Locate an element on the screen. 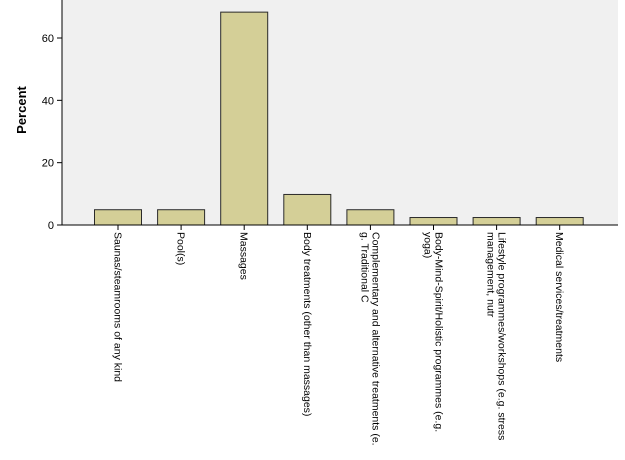 This screenshot has width=625, height=460. y-tick-label: 60 is located at coordinates (48, 39).